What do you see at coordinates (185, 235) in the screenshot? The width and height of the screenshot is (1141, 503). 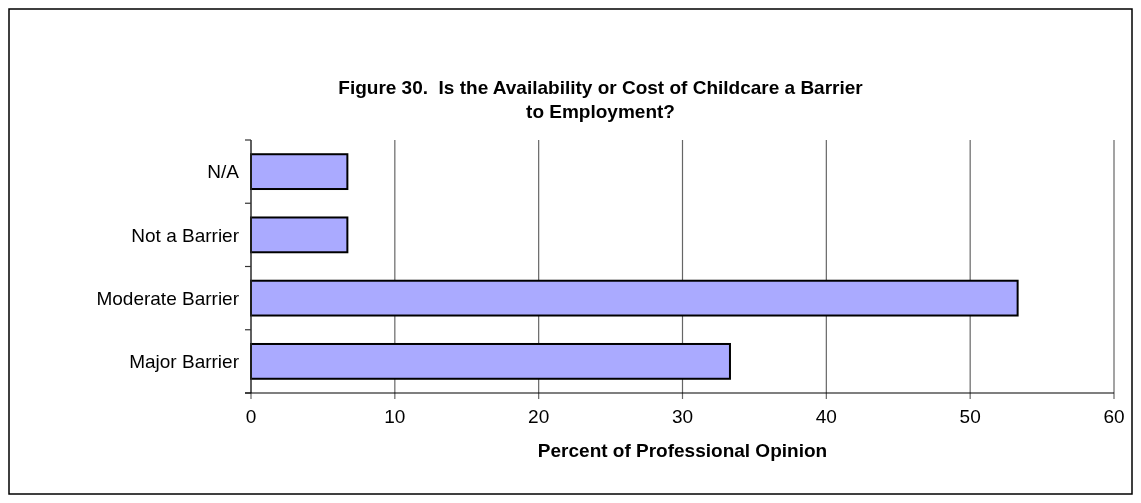 I see `y-tick-label: Not a Barrier` at bounding box center [185, 235].